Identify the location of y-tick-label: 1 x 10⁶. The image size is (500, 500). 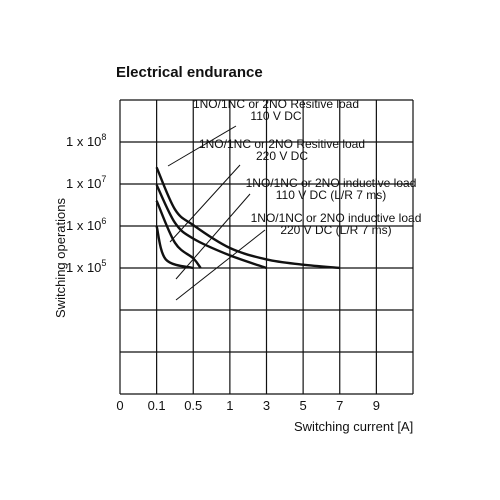
(86, 224).